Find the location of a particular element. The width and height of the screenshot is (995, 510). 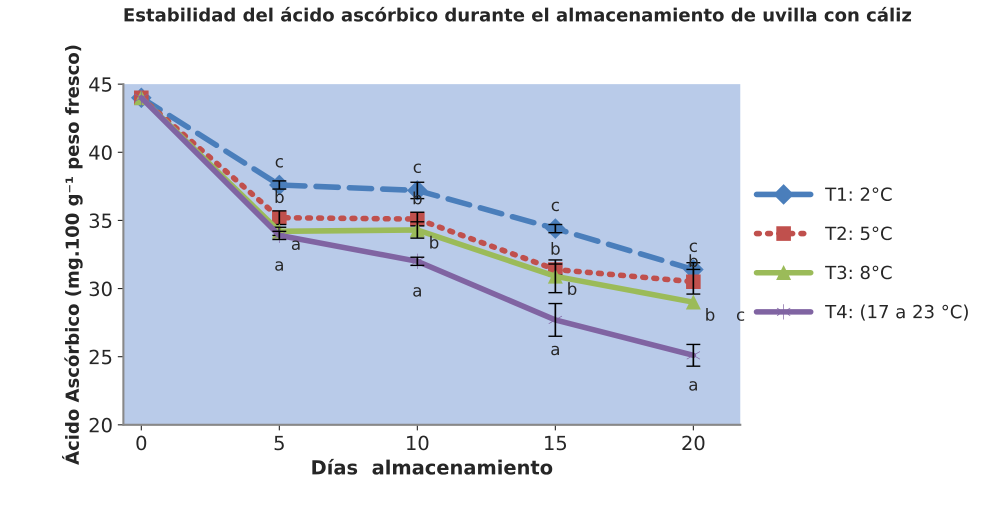

point is located at coordinates (693, 302).